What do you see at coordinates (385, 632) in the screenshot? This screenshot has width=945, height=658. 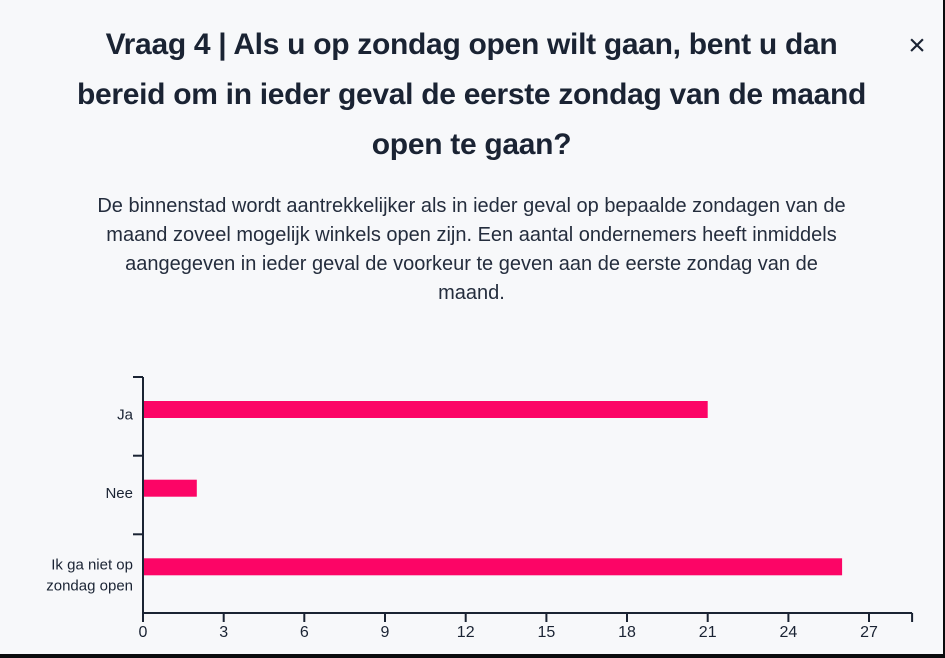 I see `x-tick-label: 9` at bounding box center [385, 632].